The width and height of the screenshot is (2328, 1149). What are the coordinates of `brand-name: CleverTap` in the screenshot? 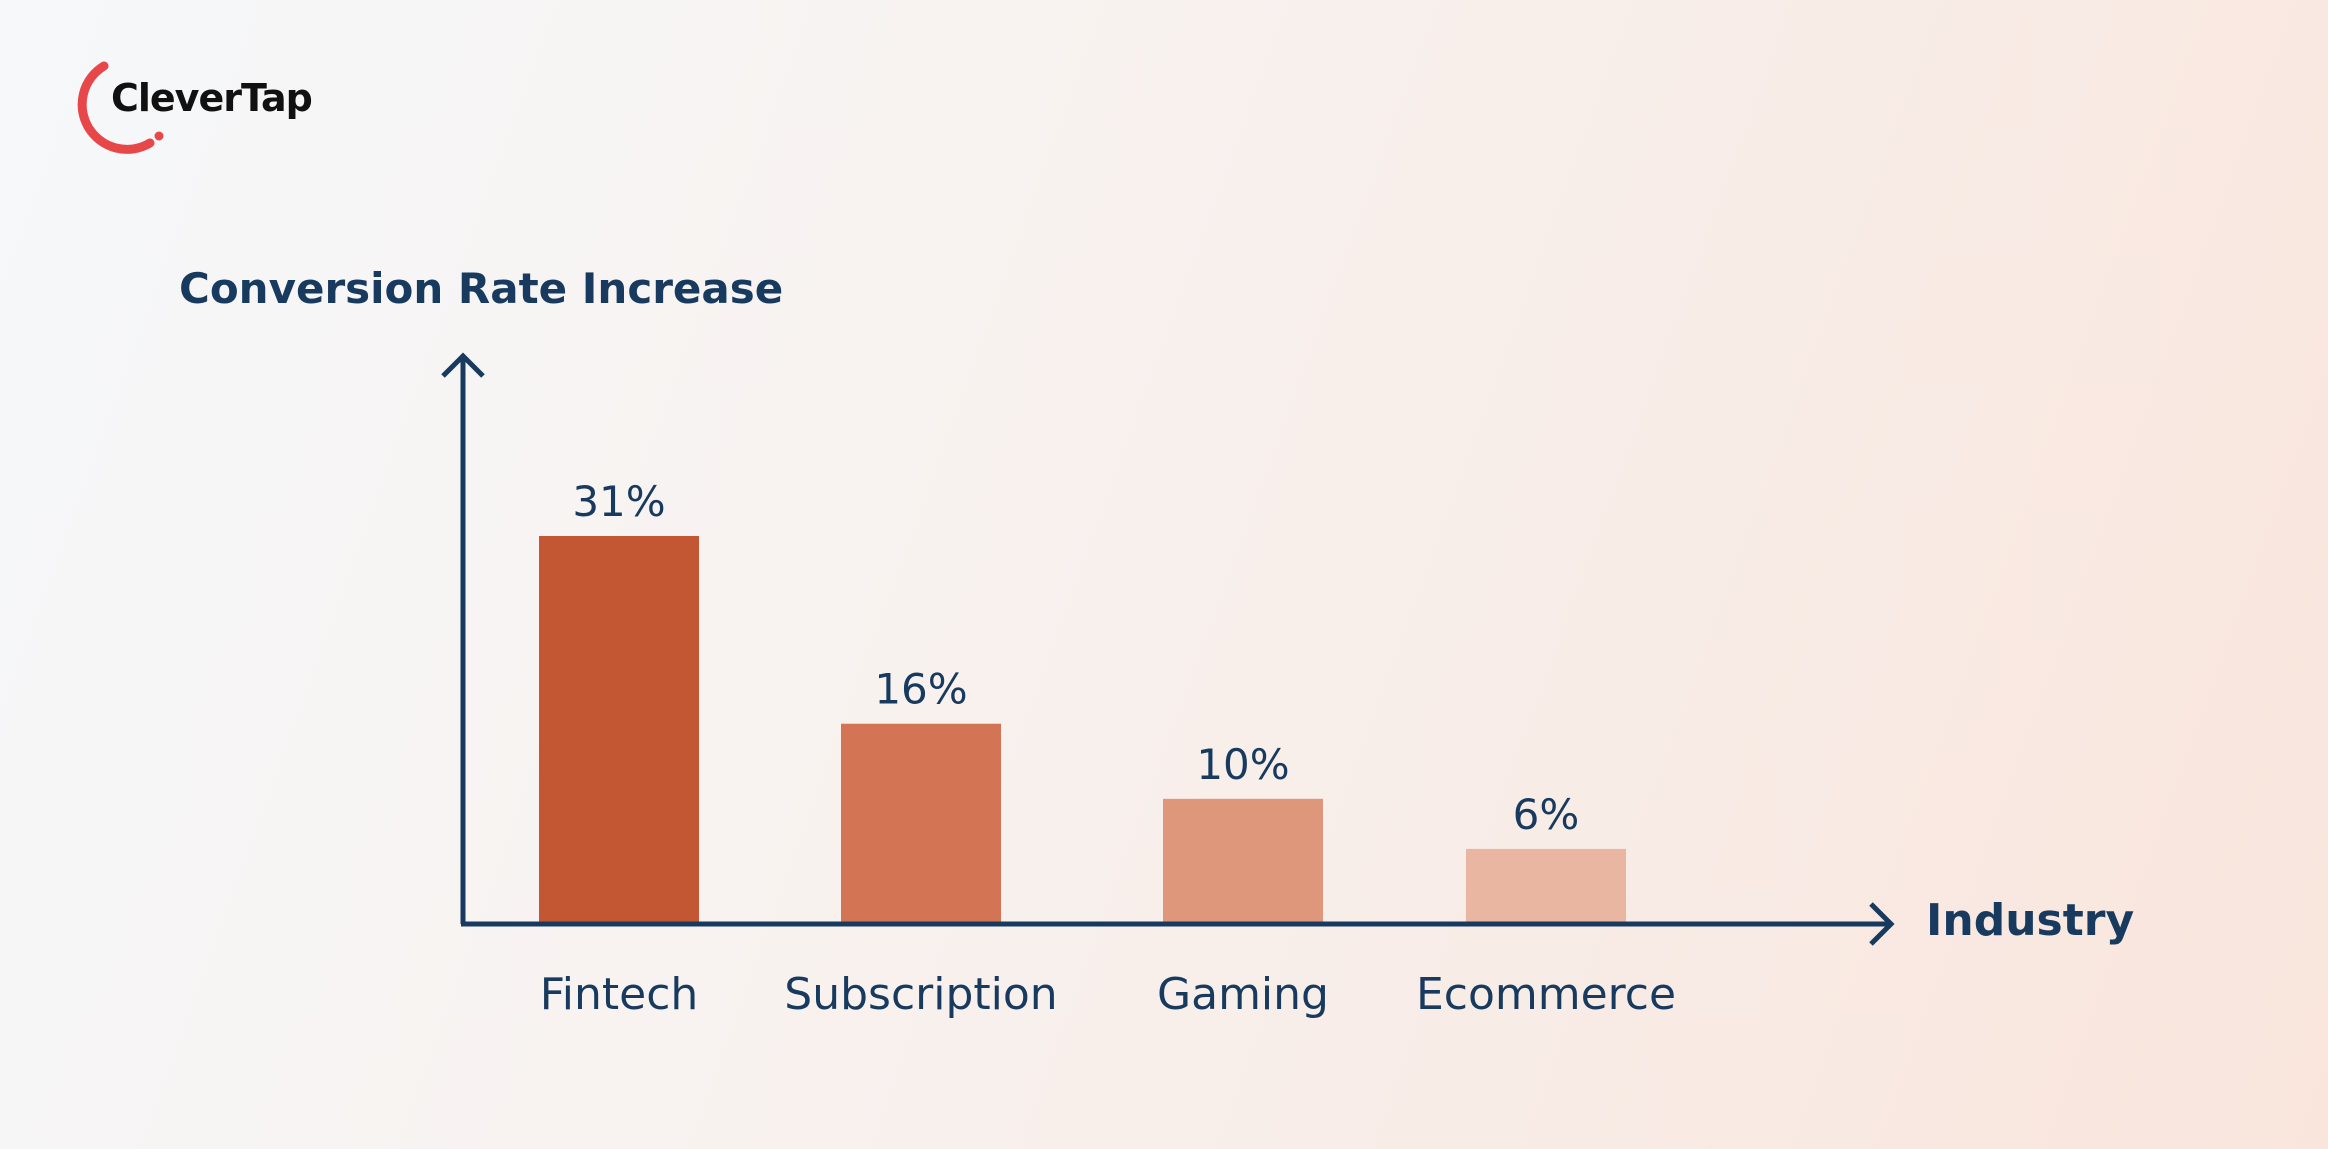 It's located at (212, 98).